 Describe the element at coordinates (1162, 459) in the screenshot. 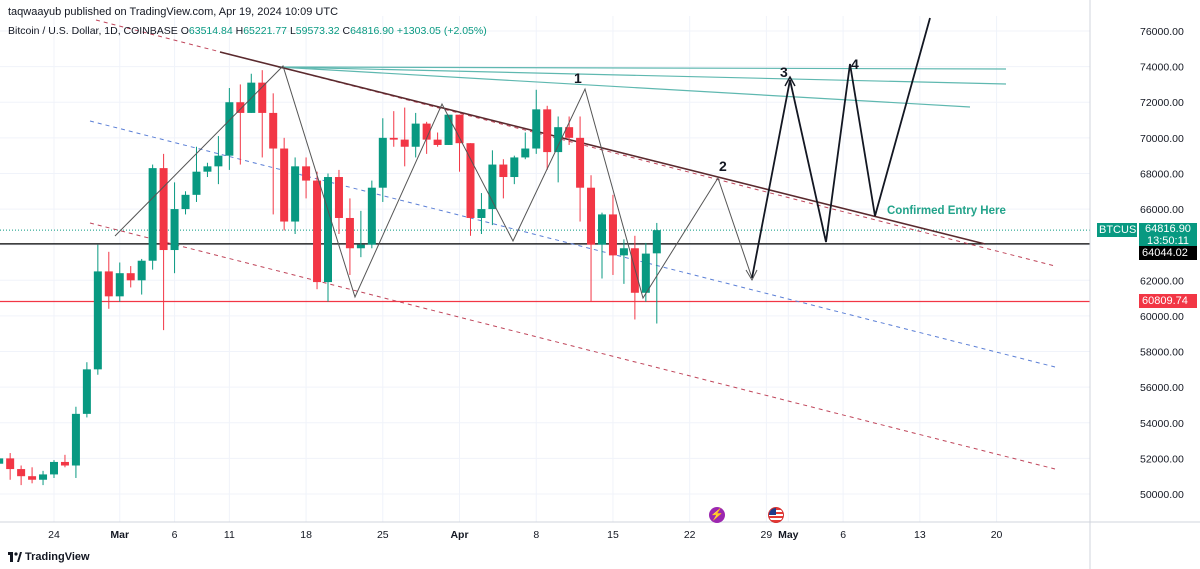

I see `y-tick-label: 52000.00` at that location.